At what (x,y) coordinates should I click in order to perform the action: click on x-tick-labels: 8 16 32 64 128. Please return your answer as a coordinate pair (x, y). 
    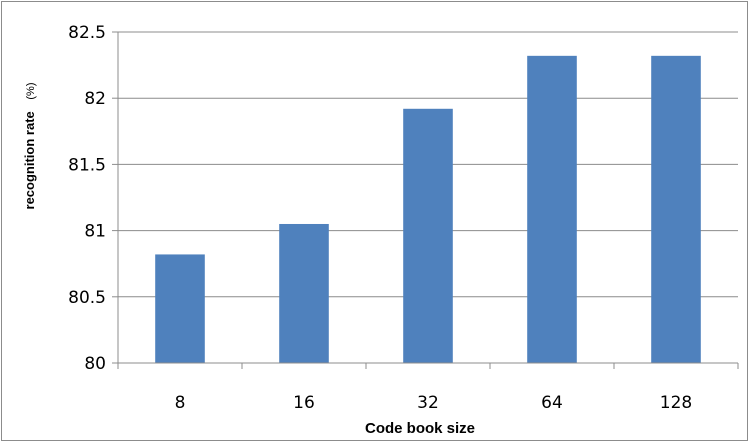
    Looking at the image, I should click on (434, 403).